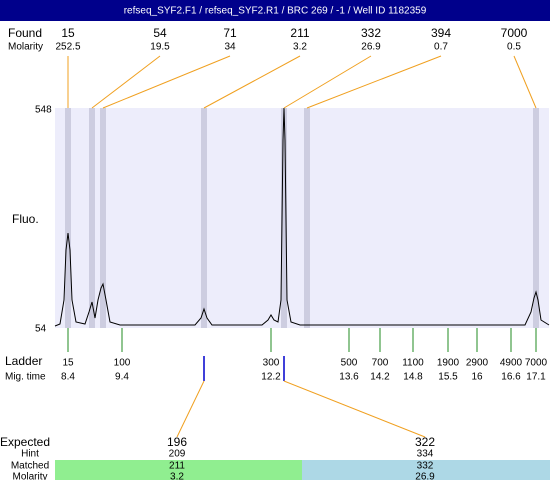 This screenshot has height=480, width=550. What do you see at coordinates (448, 377) in the screenshot?
I see `ladder-time: 15.5` at bounding box center [448, 377].